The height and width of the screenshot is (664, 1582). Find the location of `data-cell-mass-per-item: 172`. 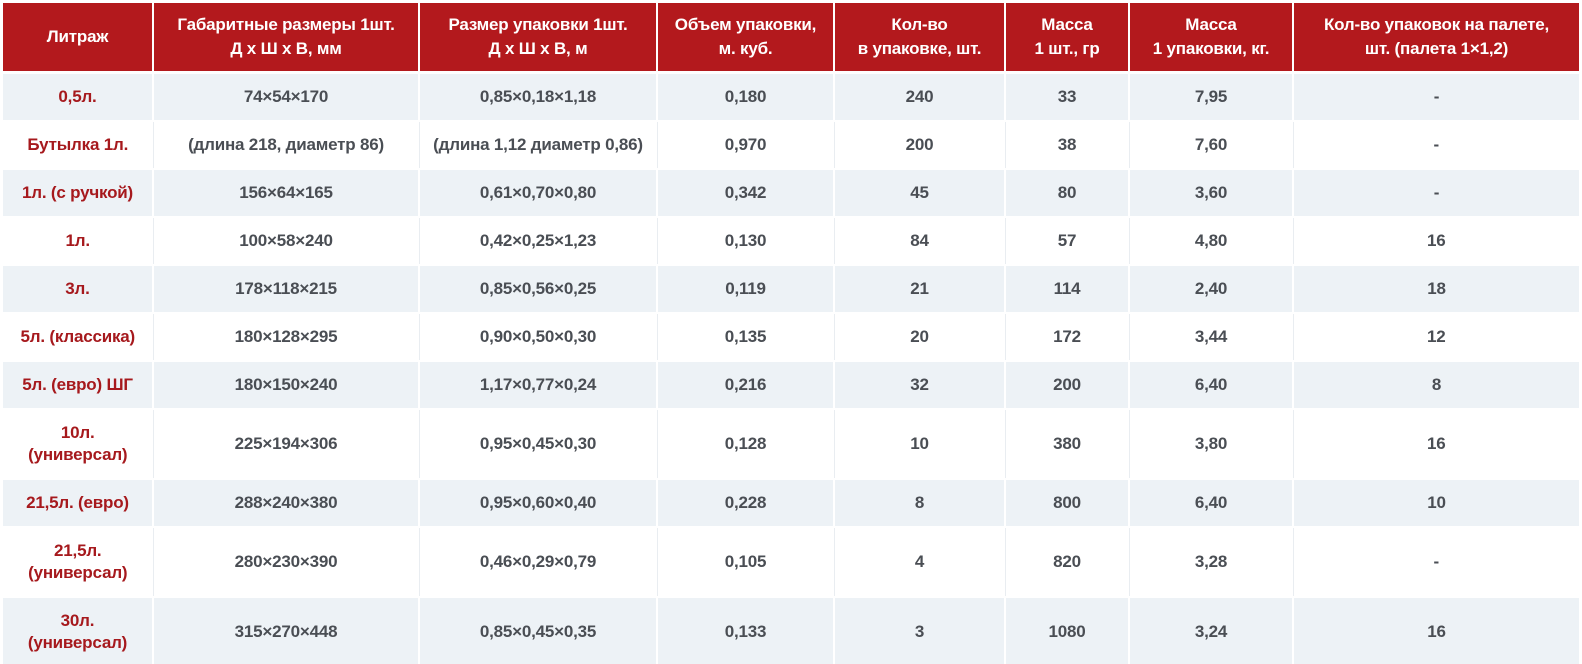

data-cell-mass-per-item: 172 is located at coordinates (1066, 336).